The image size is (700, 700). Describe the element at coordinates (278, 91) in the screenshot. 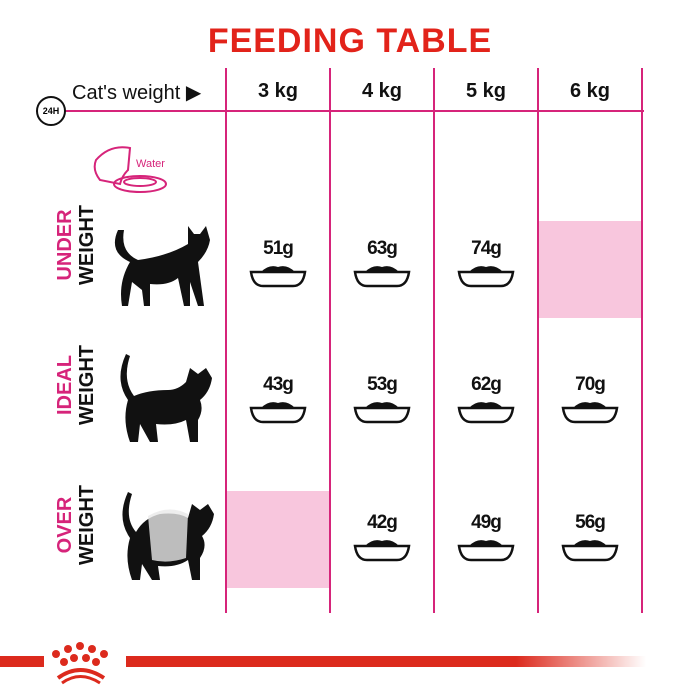

I see `weight-column-header: 3 kg` at that location.